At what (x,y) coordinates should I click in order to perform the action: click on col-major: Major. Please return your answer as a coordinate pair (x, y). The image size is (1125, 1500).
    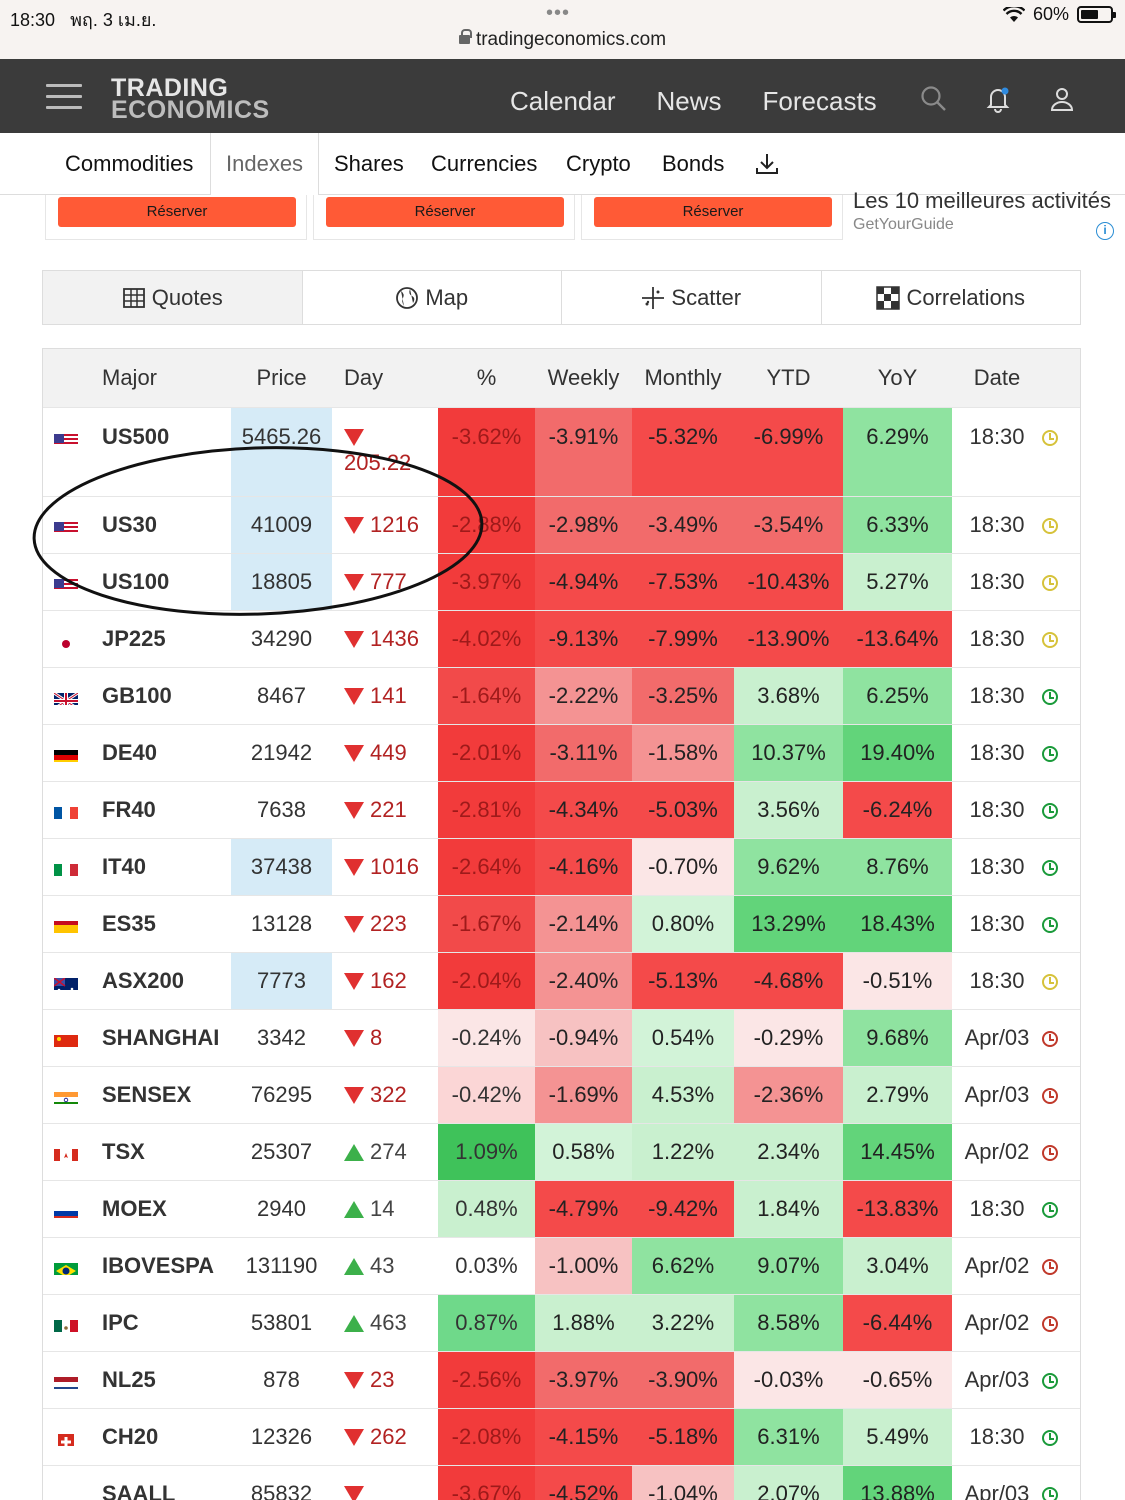
    Looking at the image, I should click on (164, 378).